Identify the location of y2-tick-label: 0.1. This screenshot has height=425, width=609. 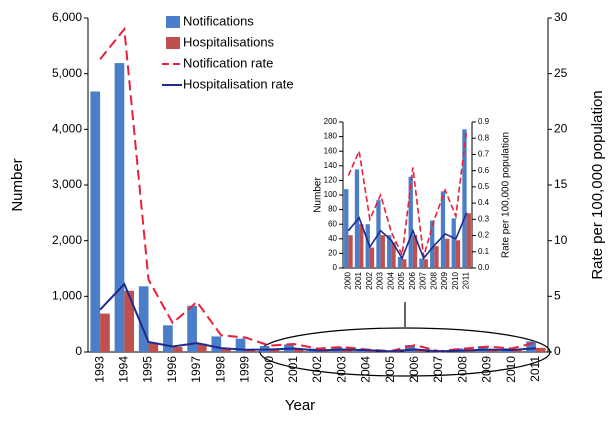
(484, 251).